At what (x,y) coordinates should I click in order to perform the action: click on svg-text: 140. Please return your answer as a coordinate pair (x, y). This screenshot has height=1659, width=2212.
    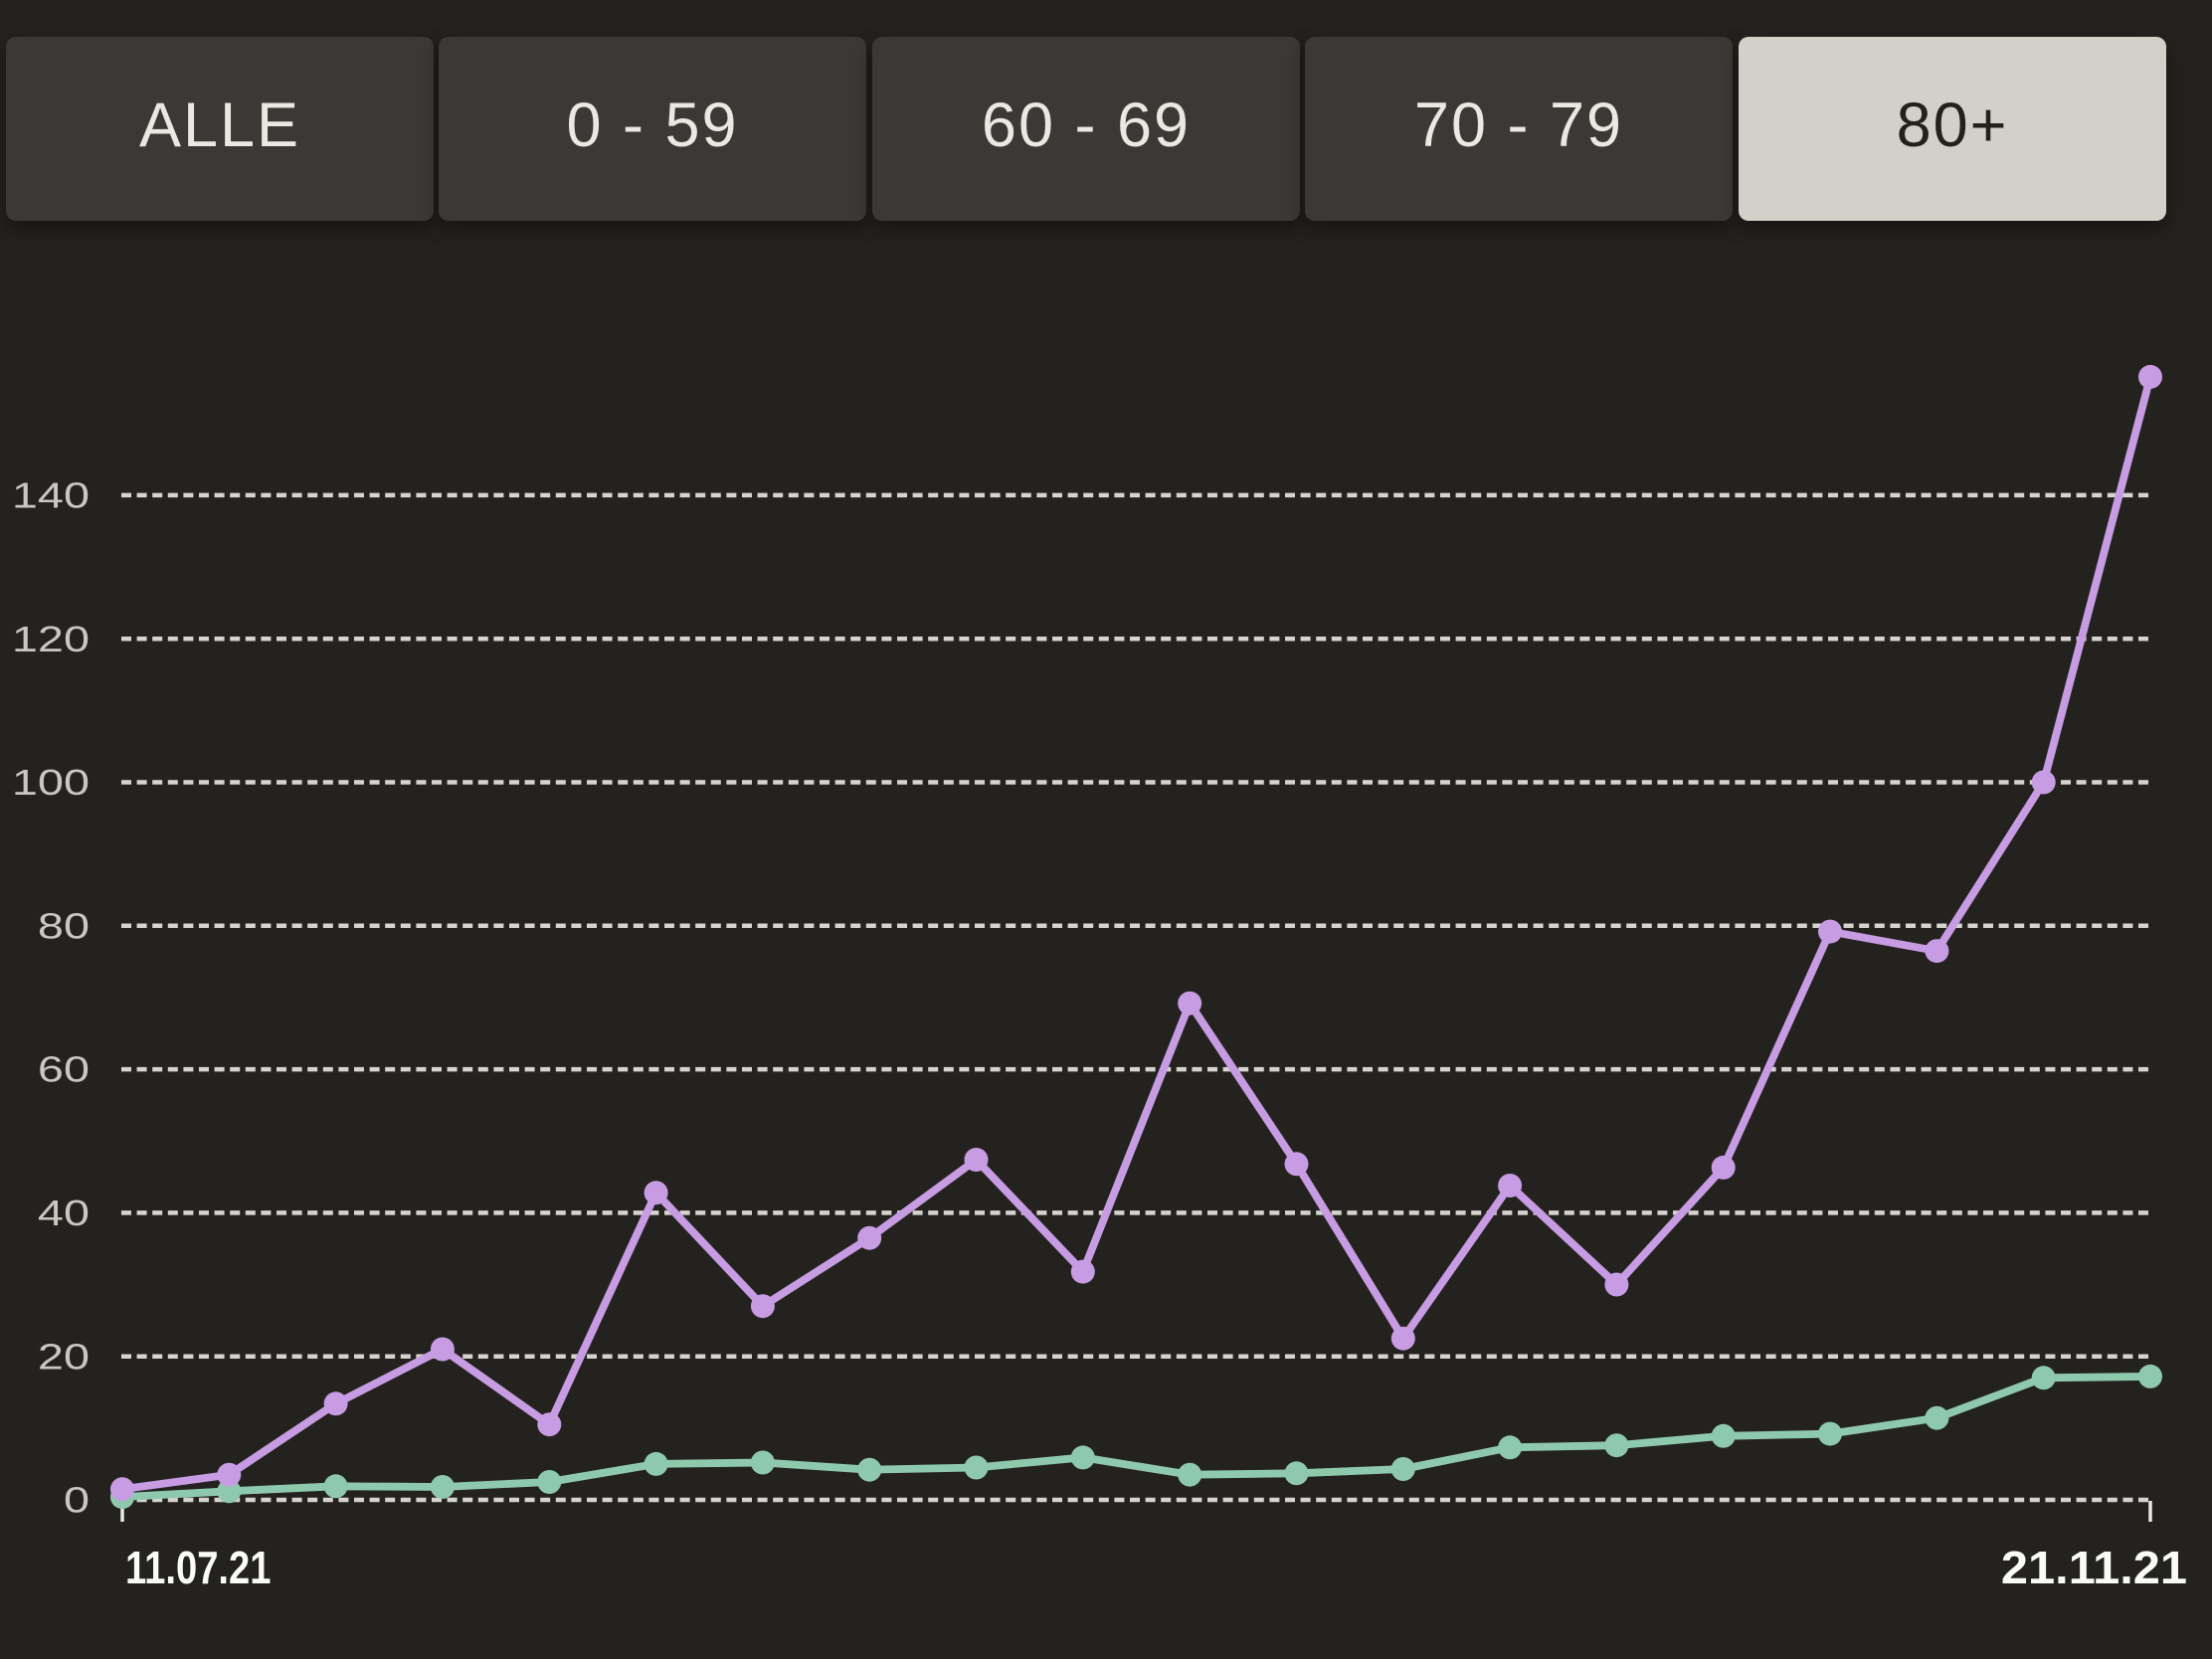
    Looking at the image, I should click on (51, 495).